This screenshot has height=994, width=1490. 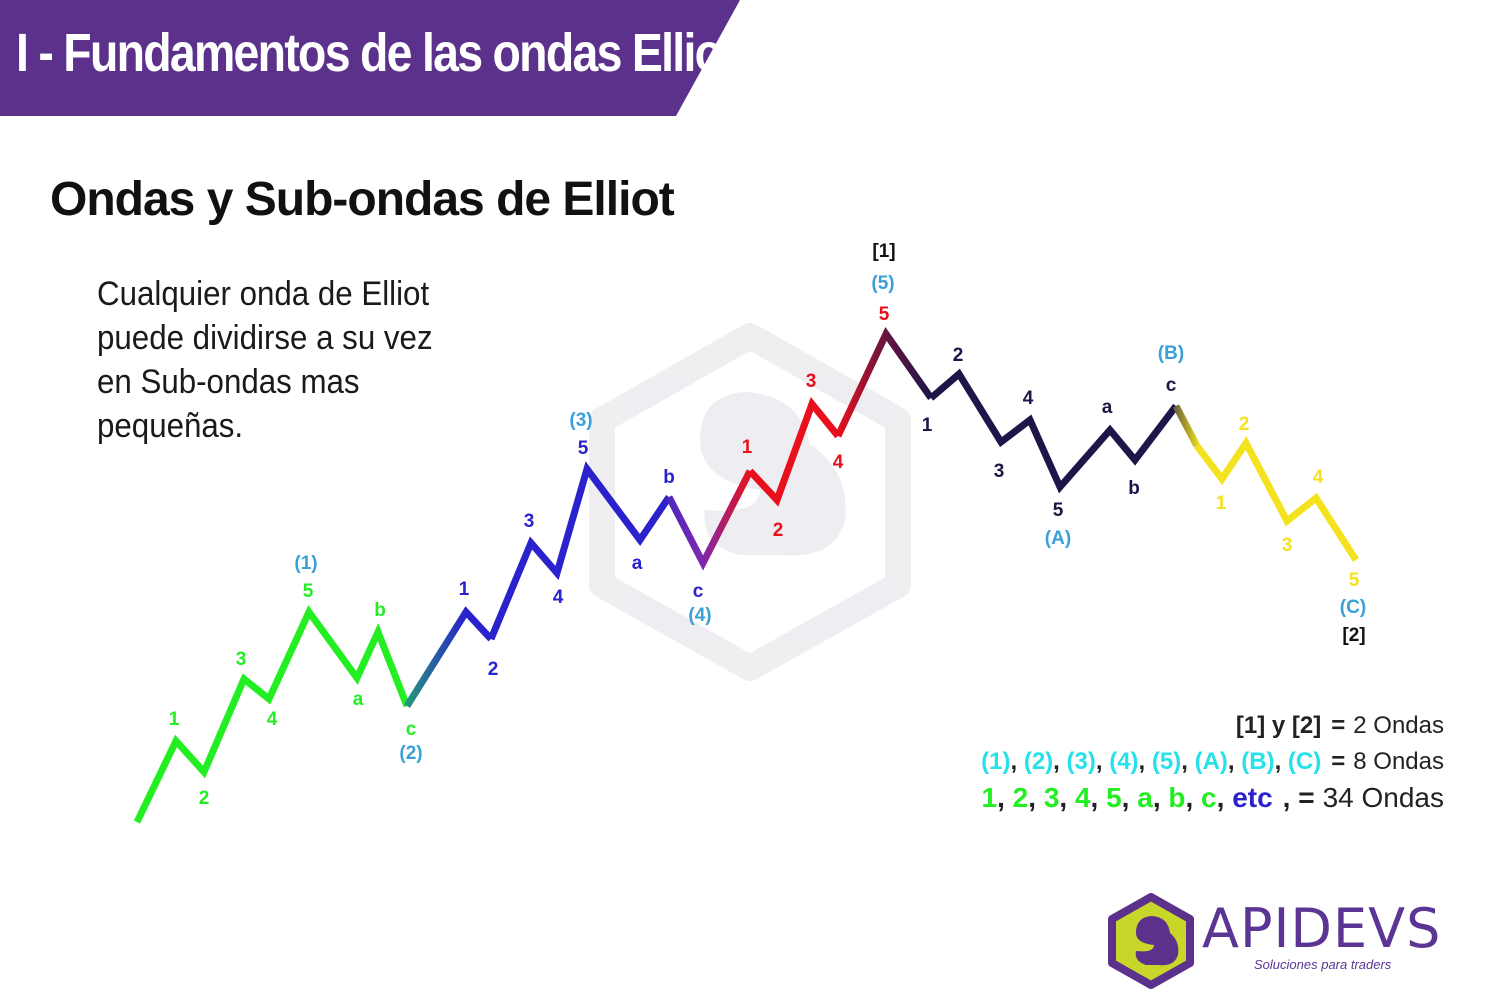 I want to click on wave-3-segment, so click(x=579, y=551).